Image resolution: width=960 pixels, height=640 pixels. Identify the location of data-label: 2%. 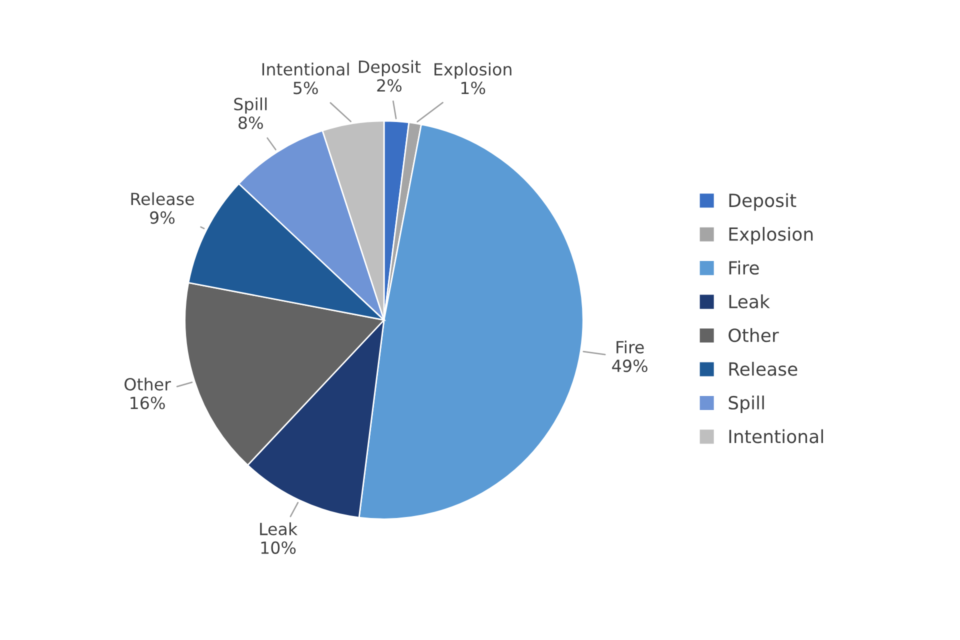
(389, 85).